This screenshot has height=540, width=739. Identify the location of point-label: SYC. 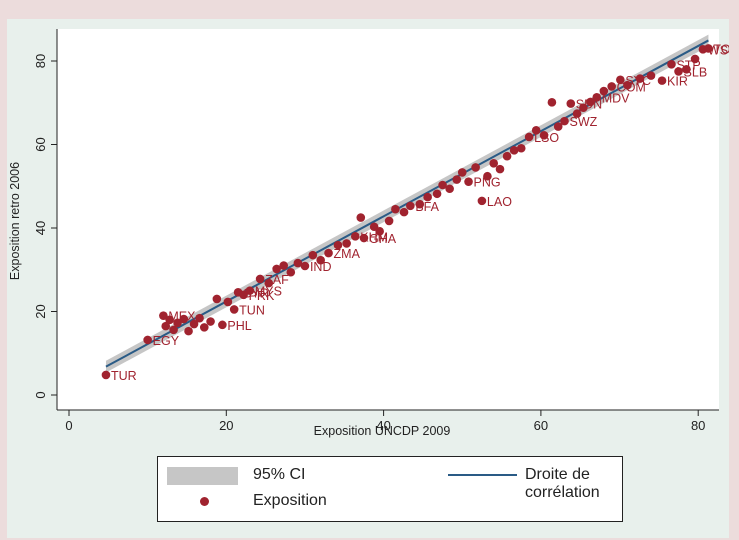
(638, 81).